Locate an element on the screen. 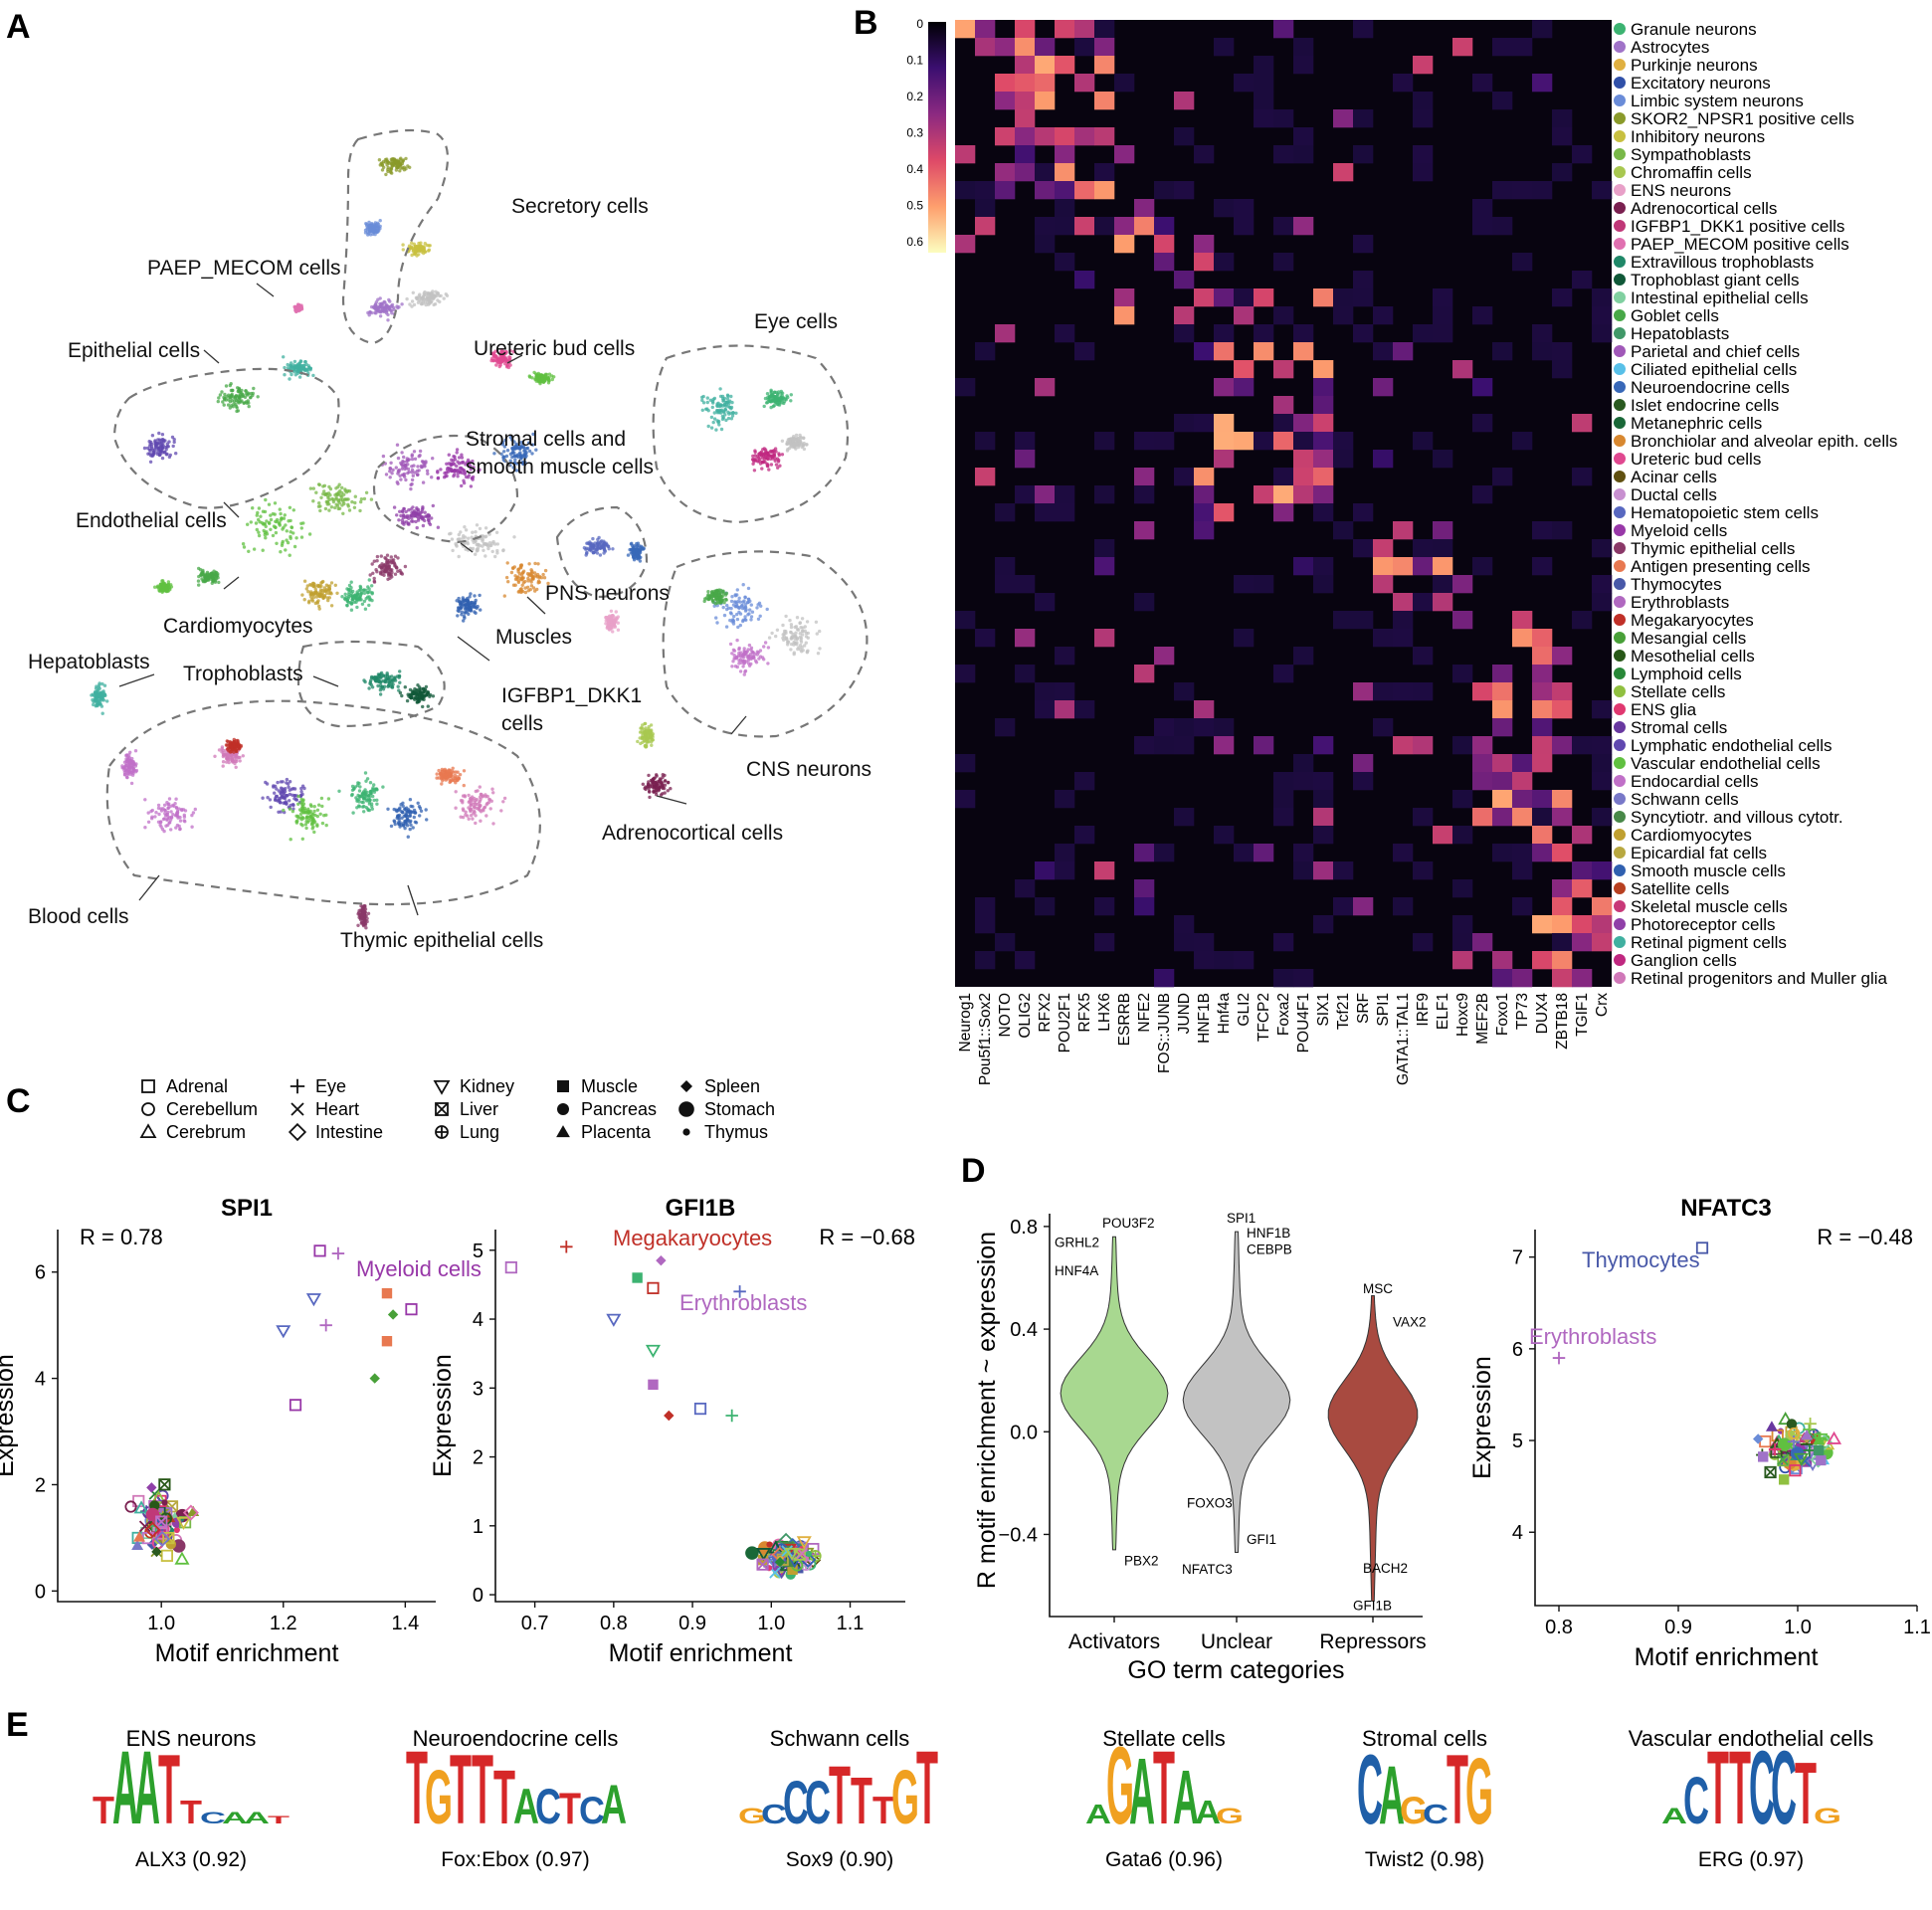 This screenshot has width=1932, height=1910. scale-tick-label: 0.2 is located at coordinates (914, 96).